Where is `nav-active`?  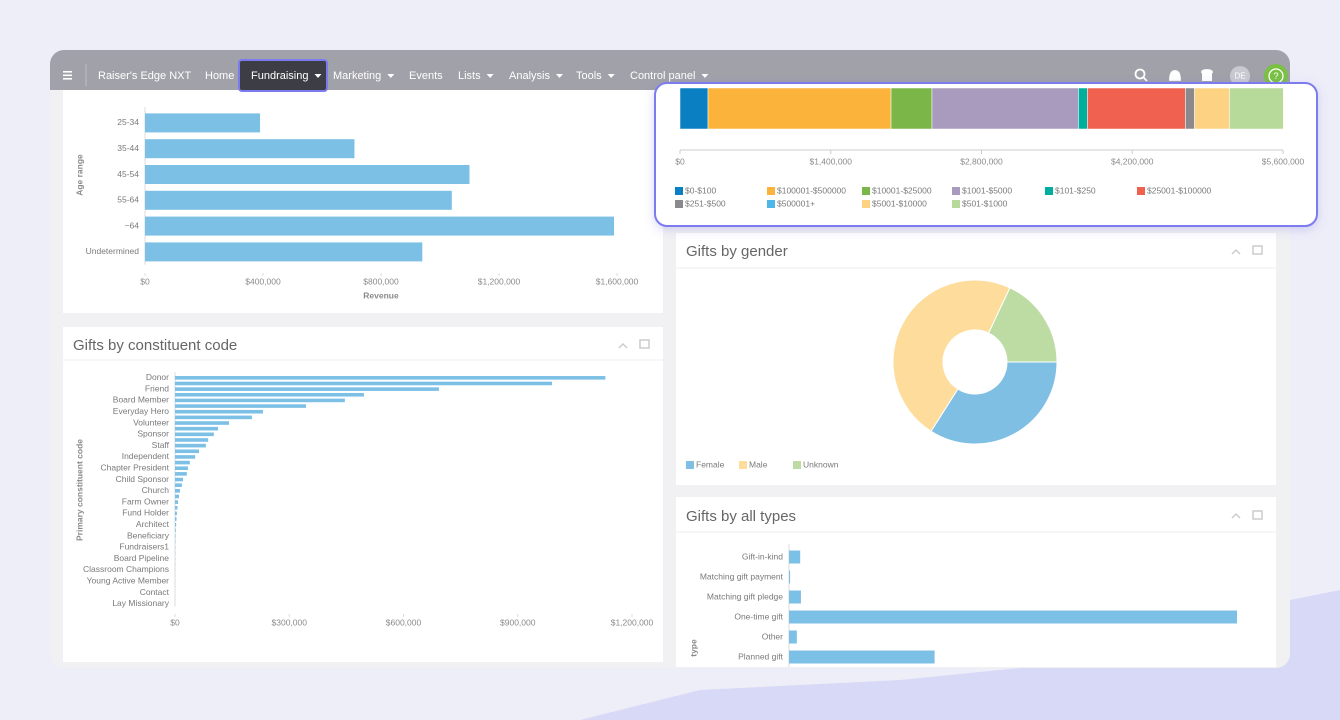 nav-active is located at coordinates (283, 75).